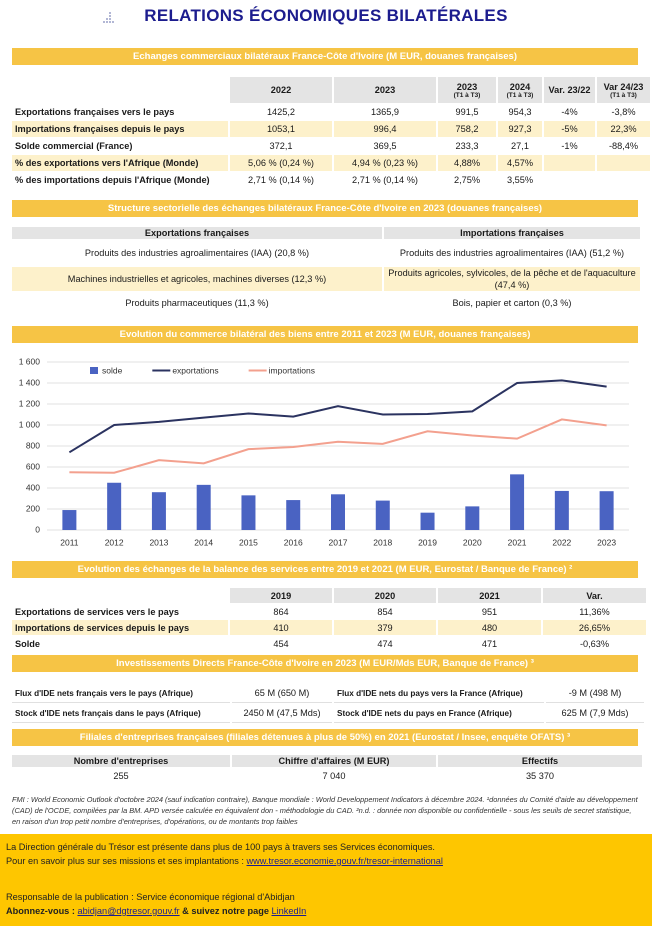 Image resolution: width=652 pixels, height=926 pixels. I want to click on header-row: 2019 2020 2021 Var., so click(329, 595).